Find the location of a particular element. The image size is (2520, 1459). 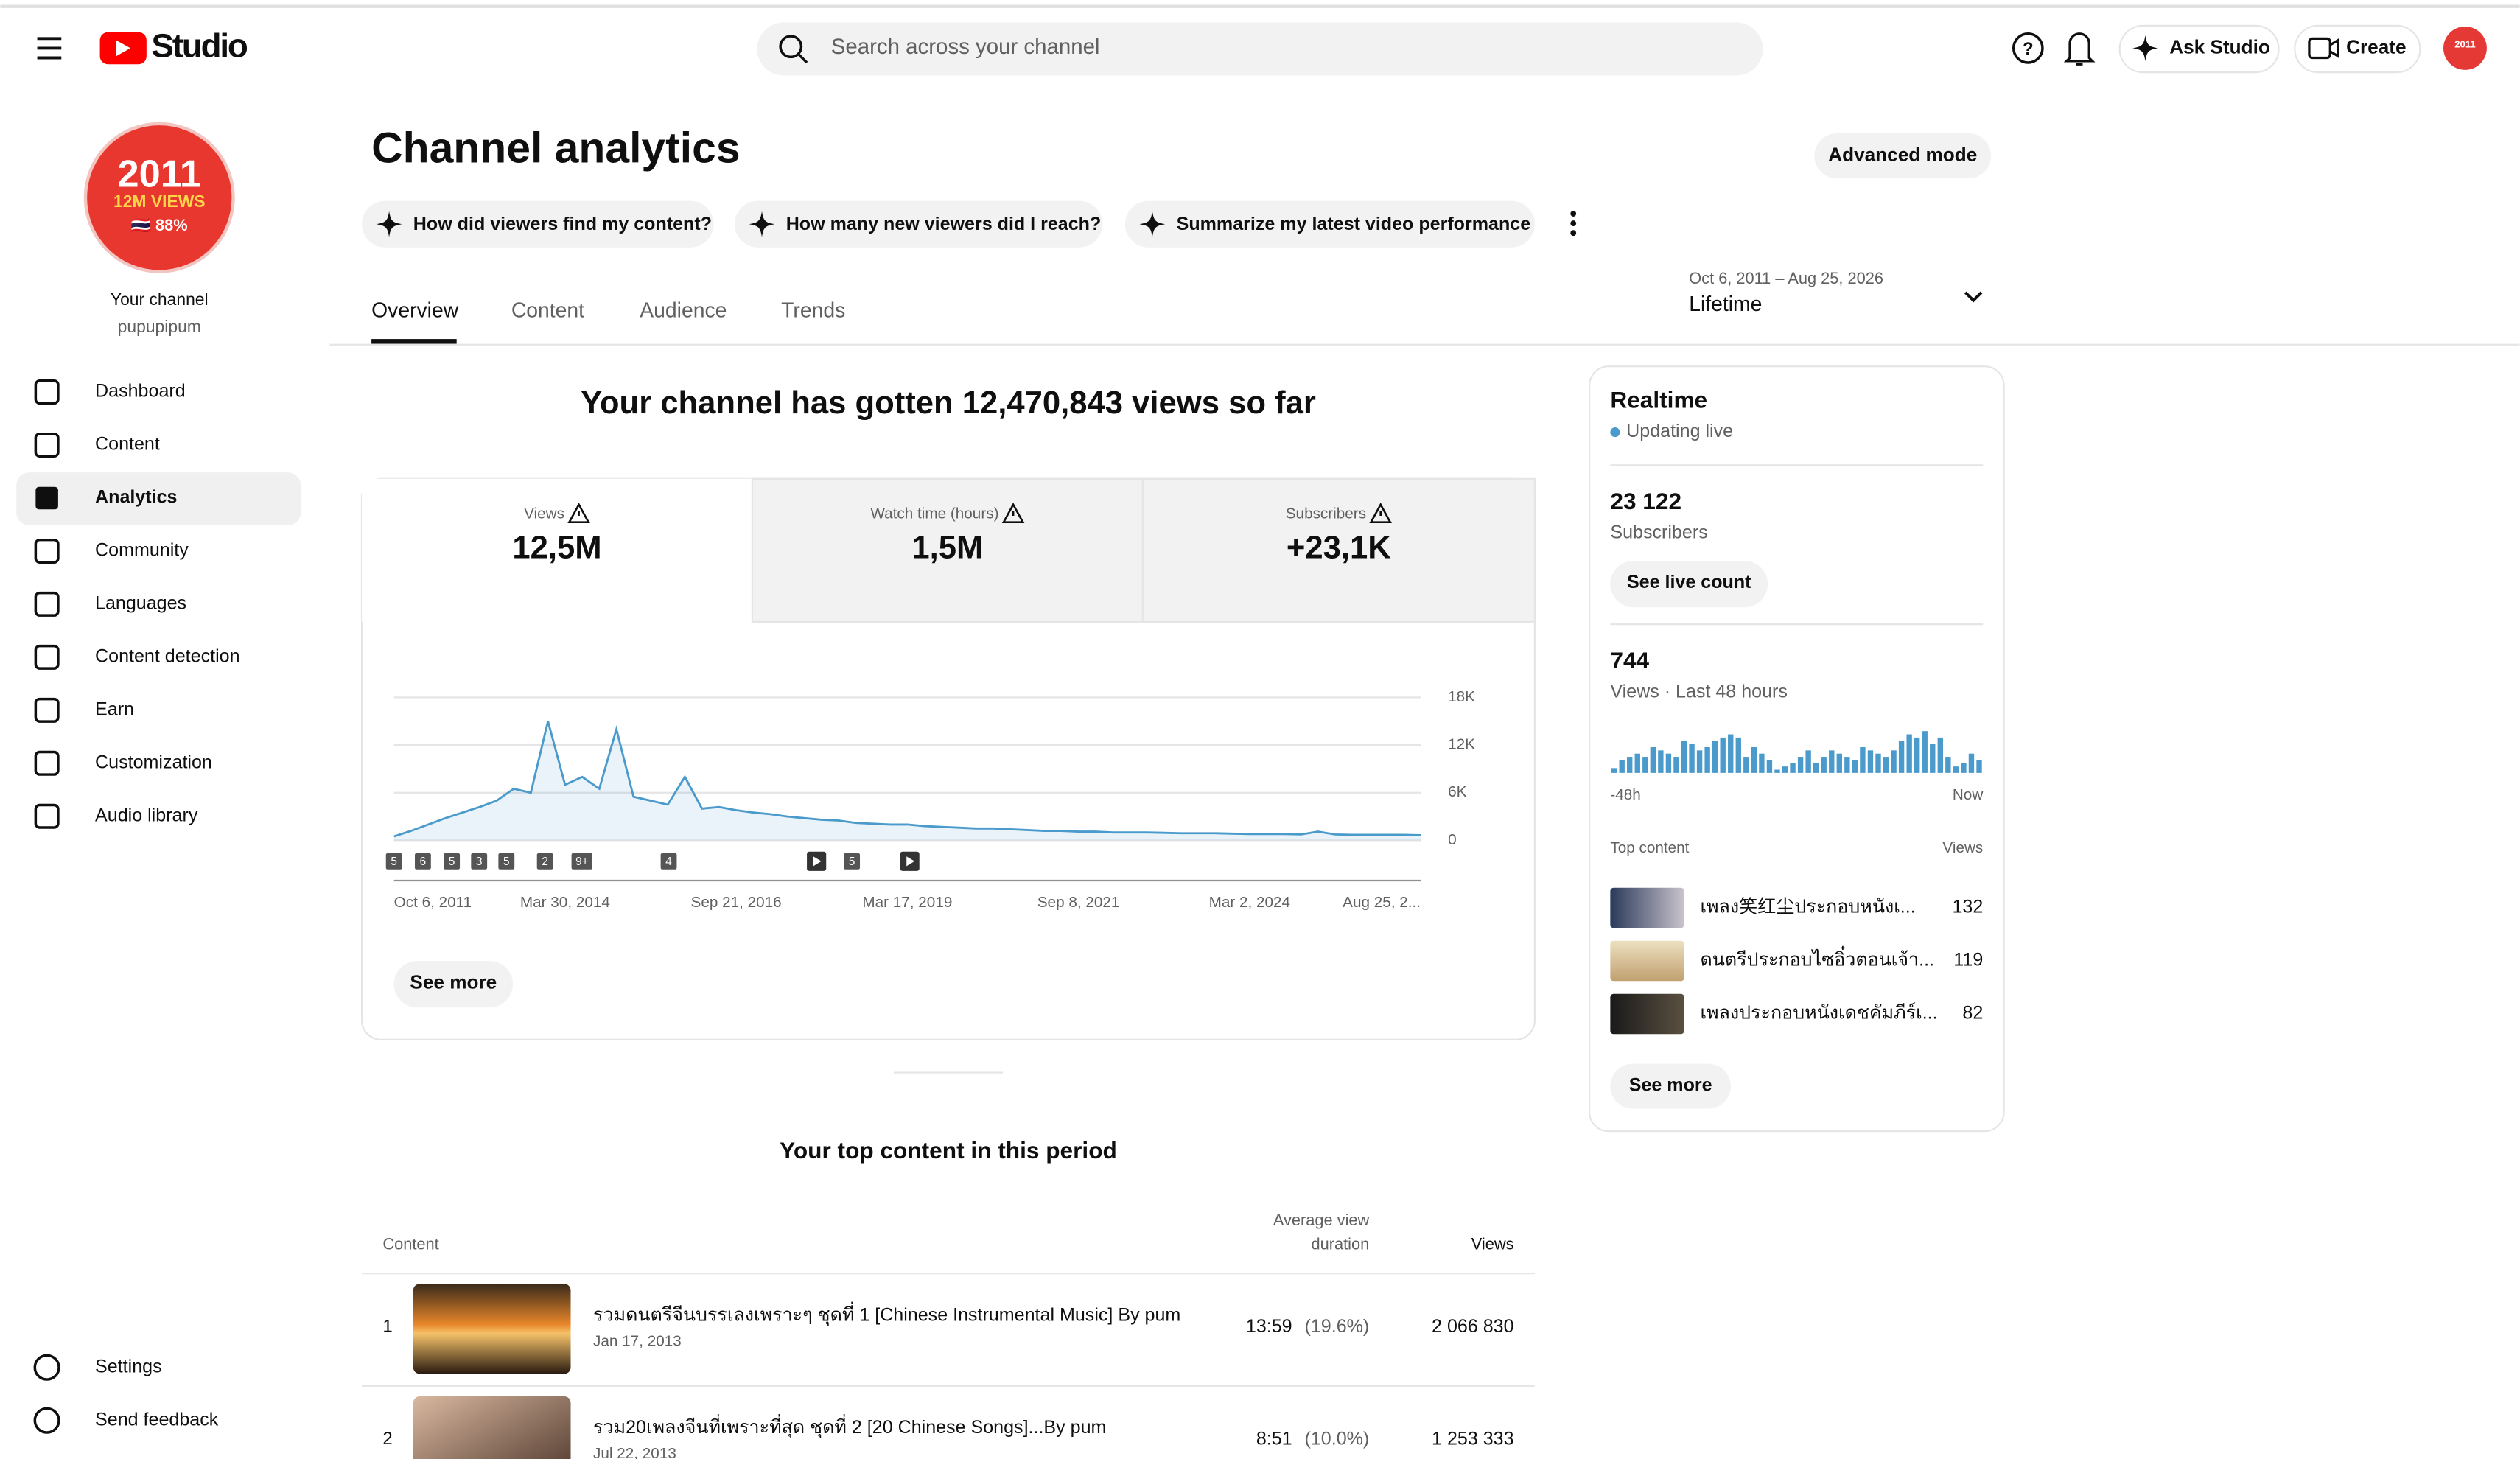

views: 82 is located at coordinates (1972, 1013).